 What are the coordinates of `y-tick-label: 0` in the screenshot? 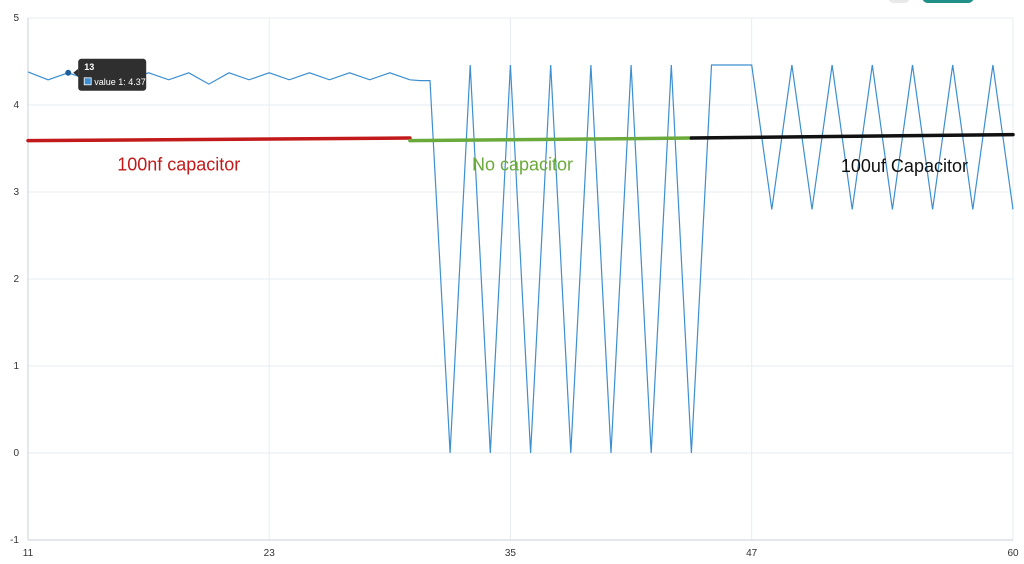 It's located at (16, 453).